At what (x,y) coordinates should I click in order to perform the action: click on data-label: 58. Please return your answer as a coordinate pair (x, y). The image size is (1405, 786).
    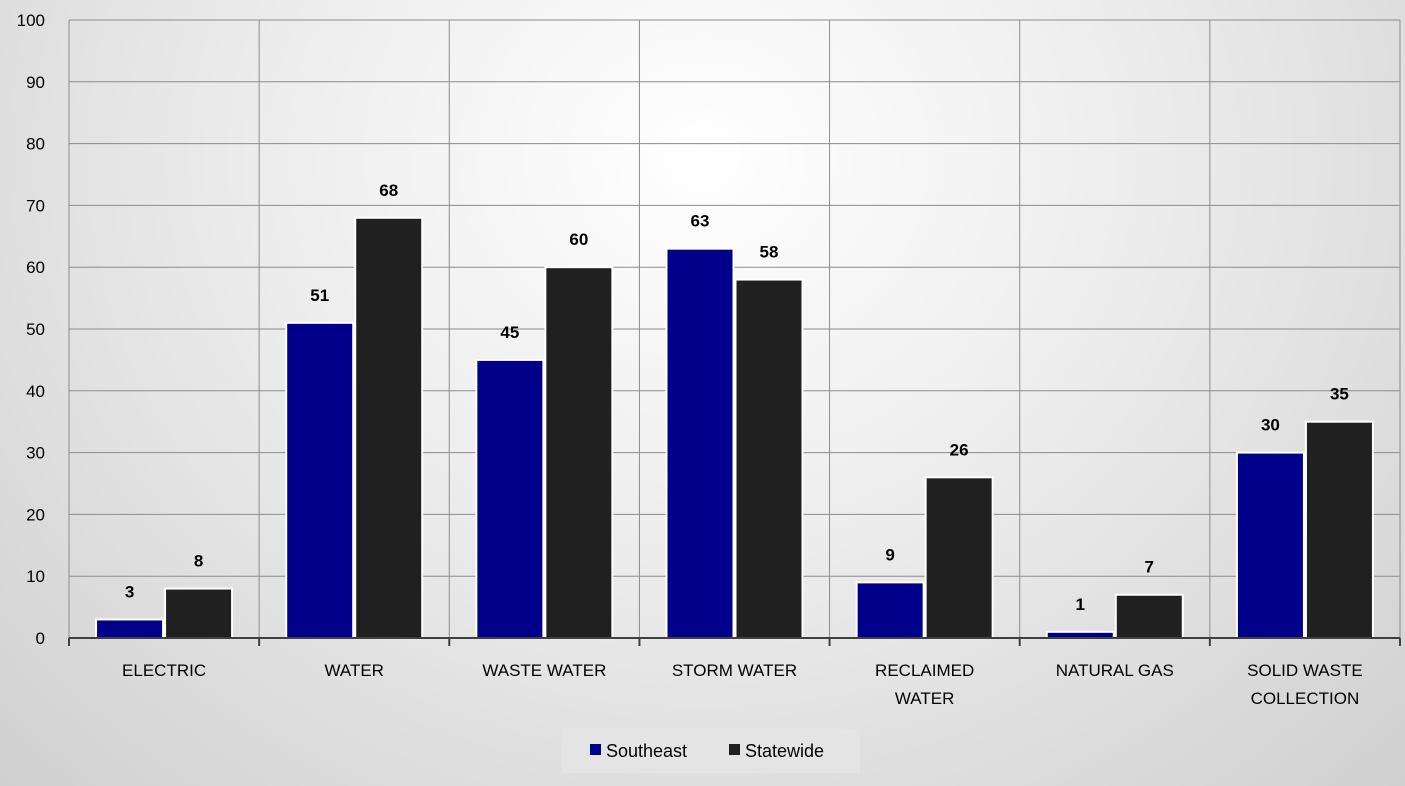
    Looking at the image, I should click on (769, 252).